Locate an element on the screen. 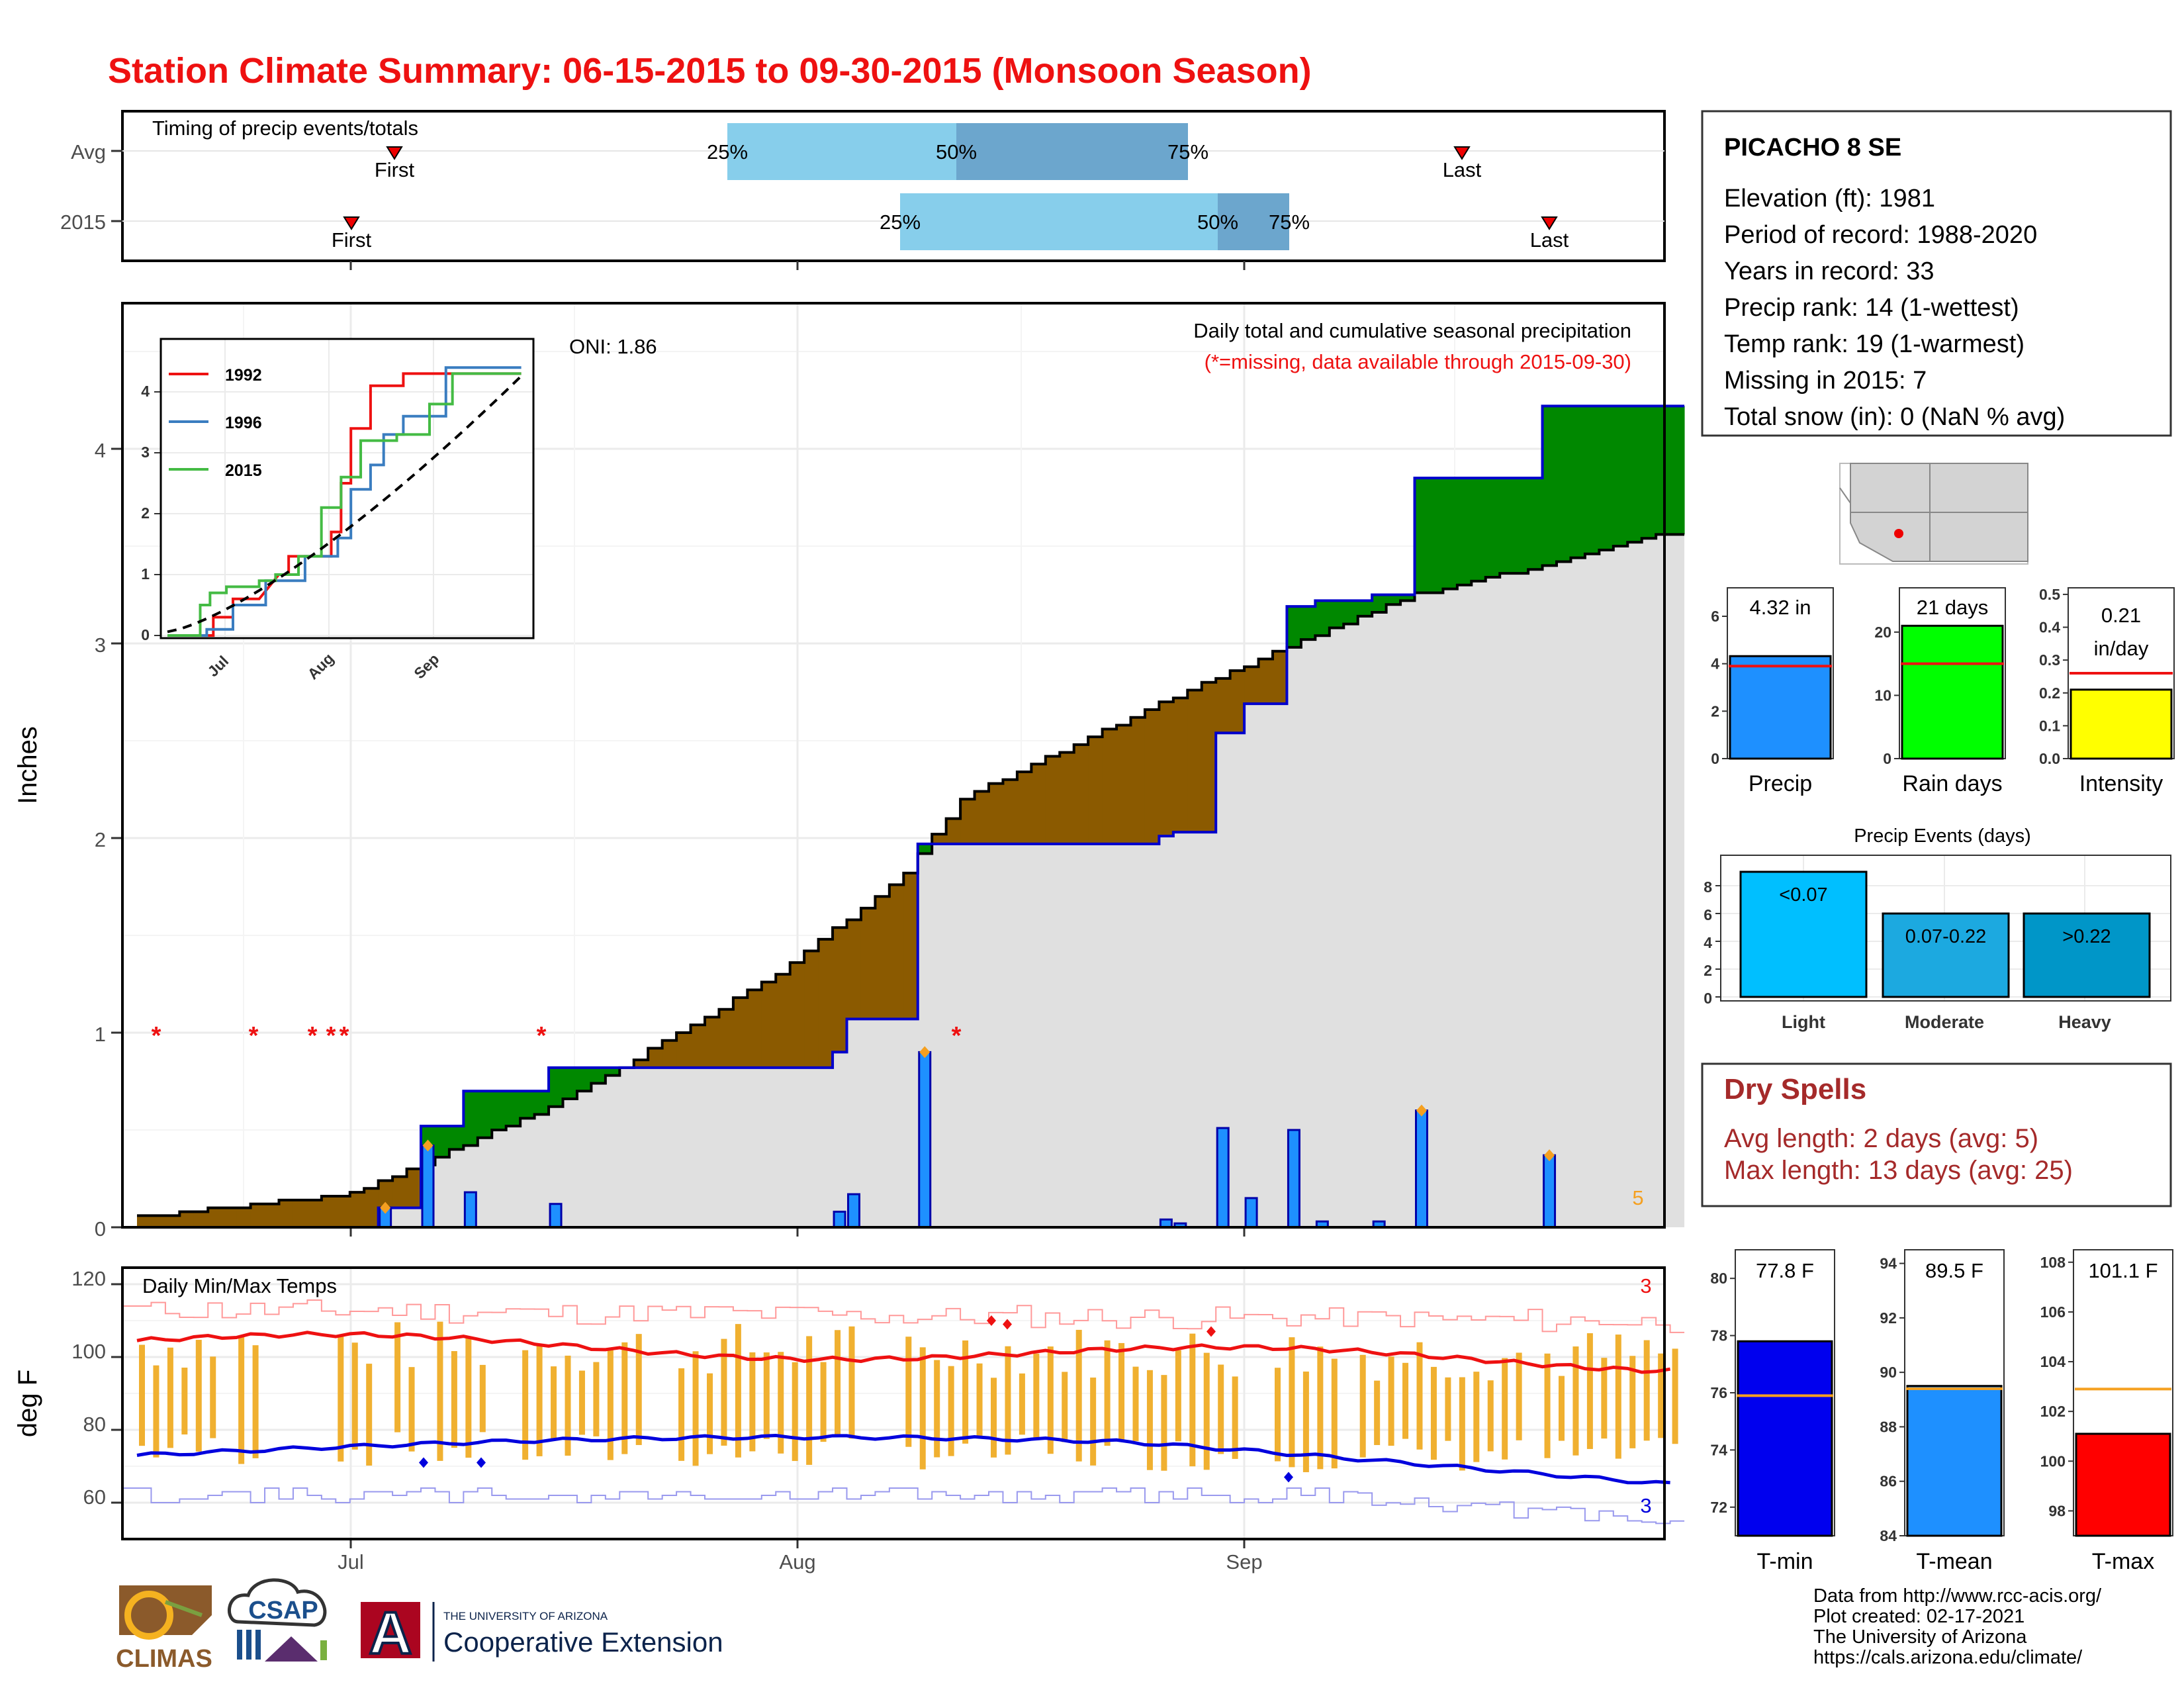 The image size is (2184, 1688). credit-line-2: Plot created: 02-17-2021 is located at coordinates (1919, 1616).